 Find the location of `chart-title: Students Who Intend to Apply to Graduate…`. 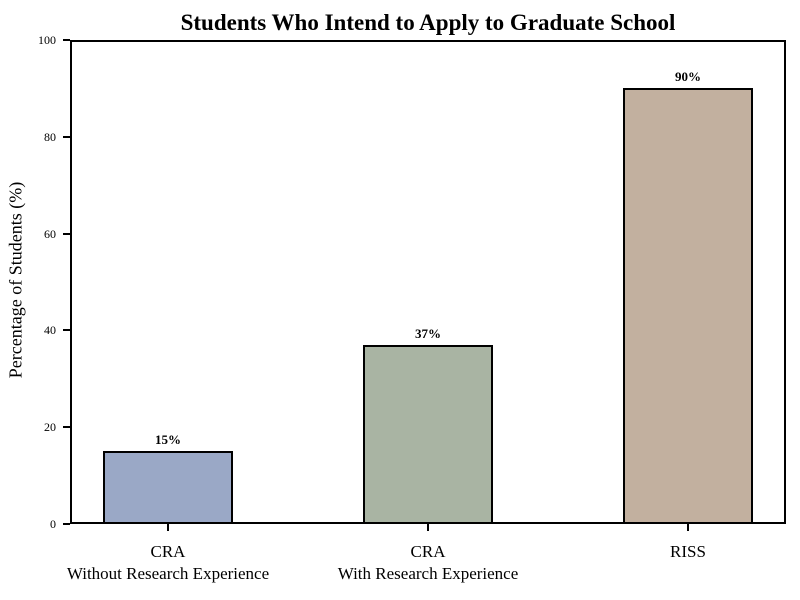

chart-title: Students Who Intend to Apply to Graduate… is located at coordinates (428, 22).